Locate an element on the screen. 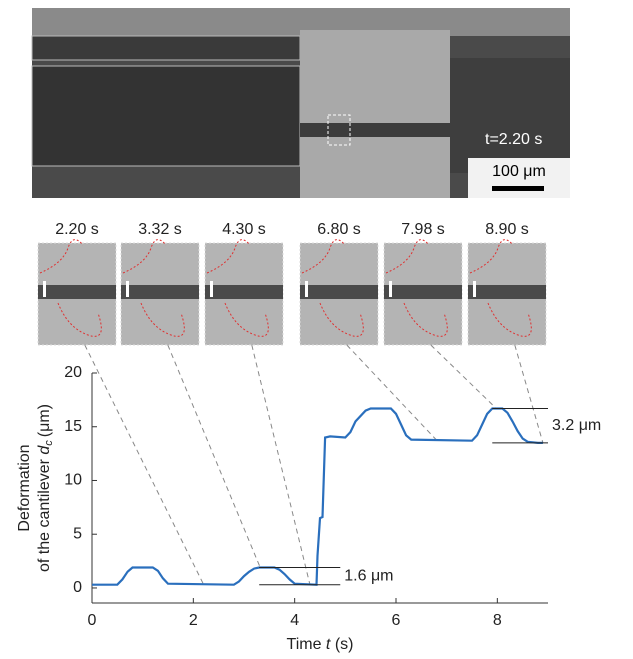 The width and height of the screenshot is (633, 659). y-label-line2: of the cantilever is located at coordinates (44, 513).